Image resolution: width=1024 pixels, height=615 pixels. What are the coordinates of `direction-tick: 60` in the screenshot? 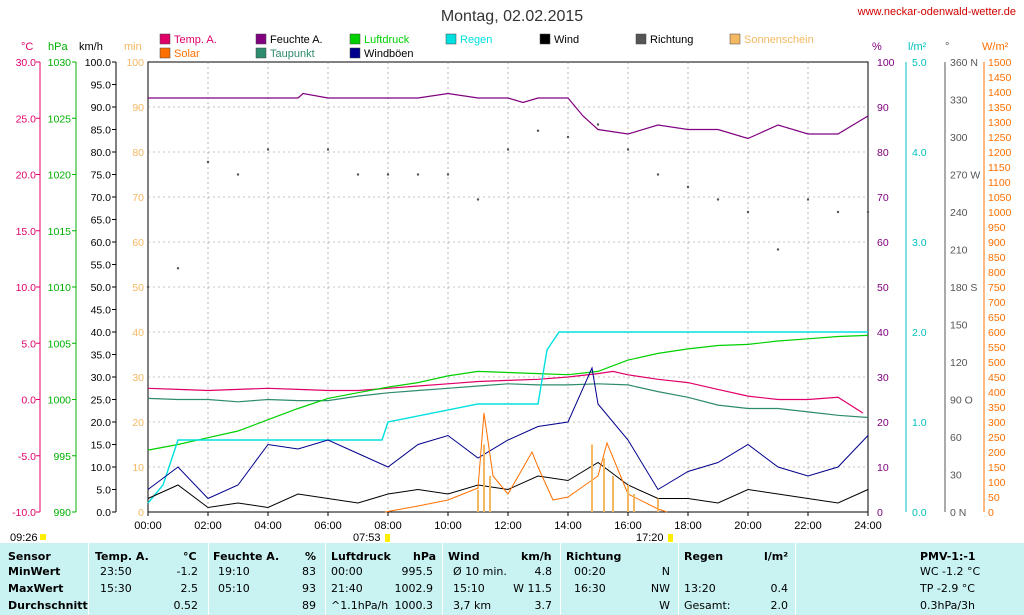 It's located at (956, 438).